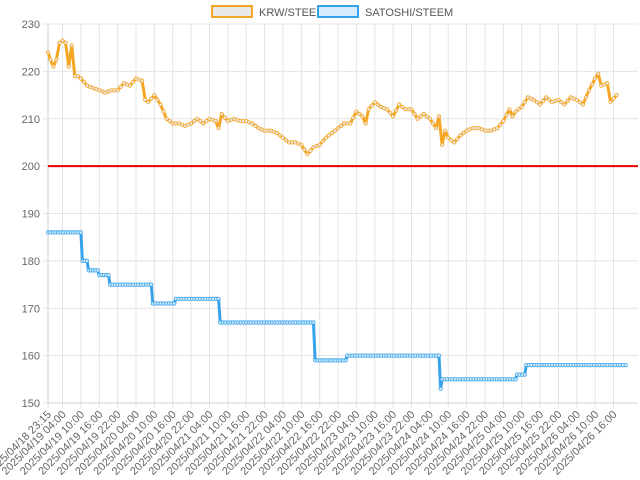 The height and width of the screenshot is (480, 640). I want to click on y-axis: 150 160 170 180 190 200 210 220 230, so click(31, 214).